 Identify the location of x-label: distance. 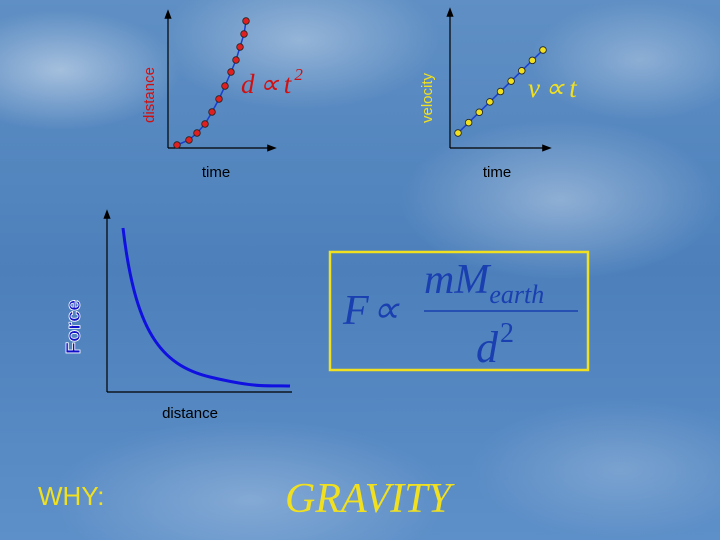
(190, 413).